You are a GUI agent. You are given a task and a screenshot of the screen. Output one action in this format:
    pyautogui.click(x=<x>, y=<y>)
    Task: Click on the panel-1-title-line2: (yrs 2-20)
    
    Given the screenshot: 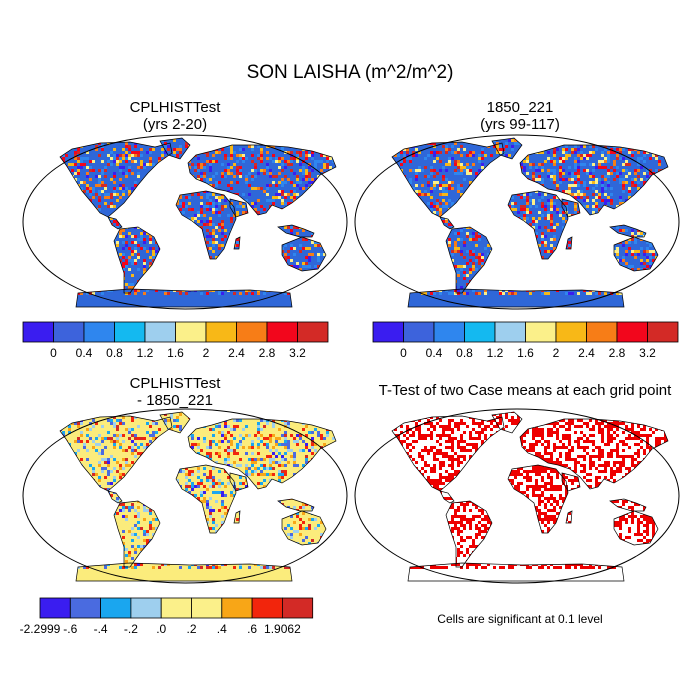 What is the action you would take?
    pyautogui.click(x=175, y=124)
    